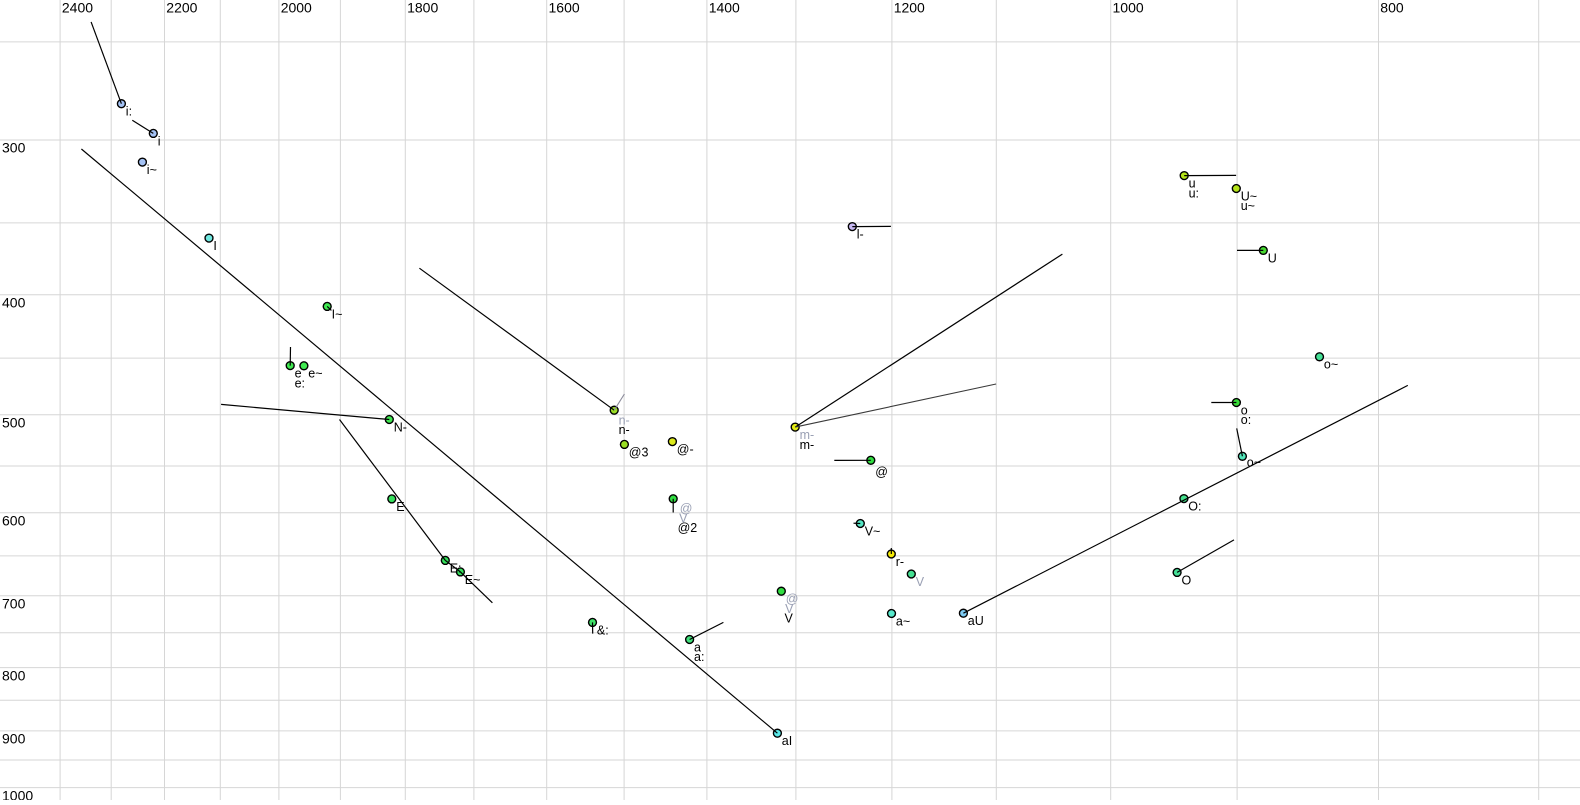 The image size is (1580, 805). Describe the element at coordinates (296, 8) in the screenshot. I see `svg-text: 2000` at that location.